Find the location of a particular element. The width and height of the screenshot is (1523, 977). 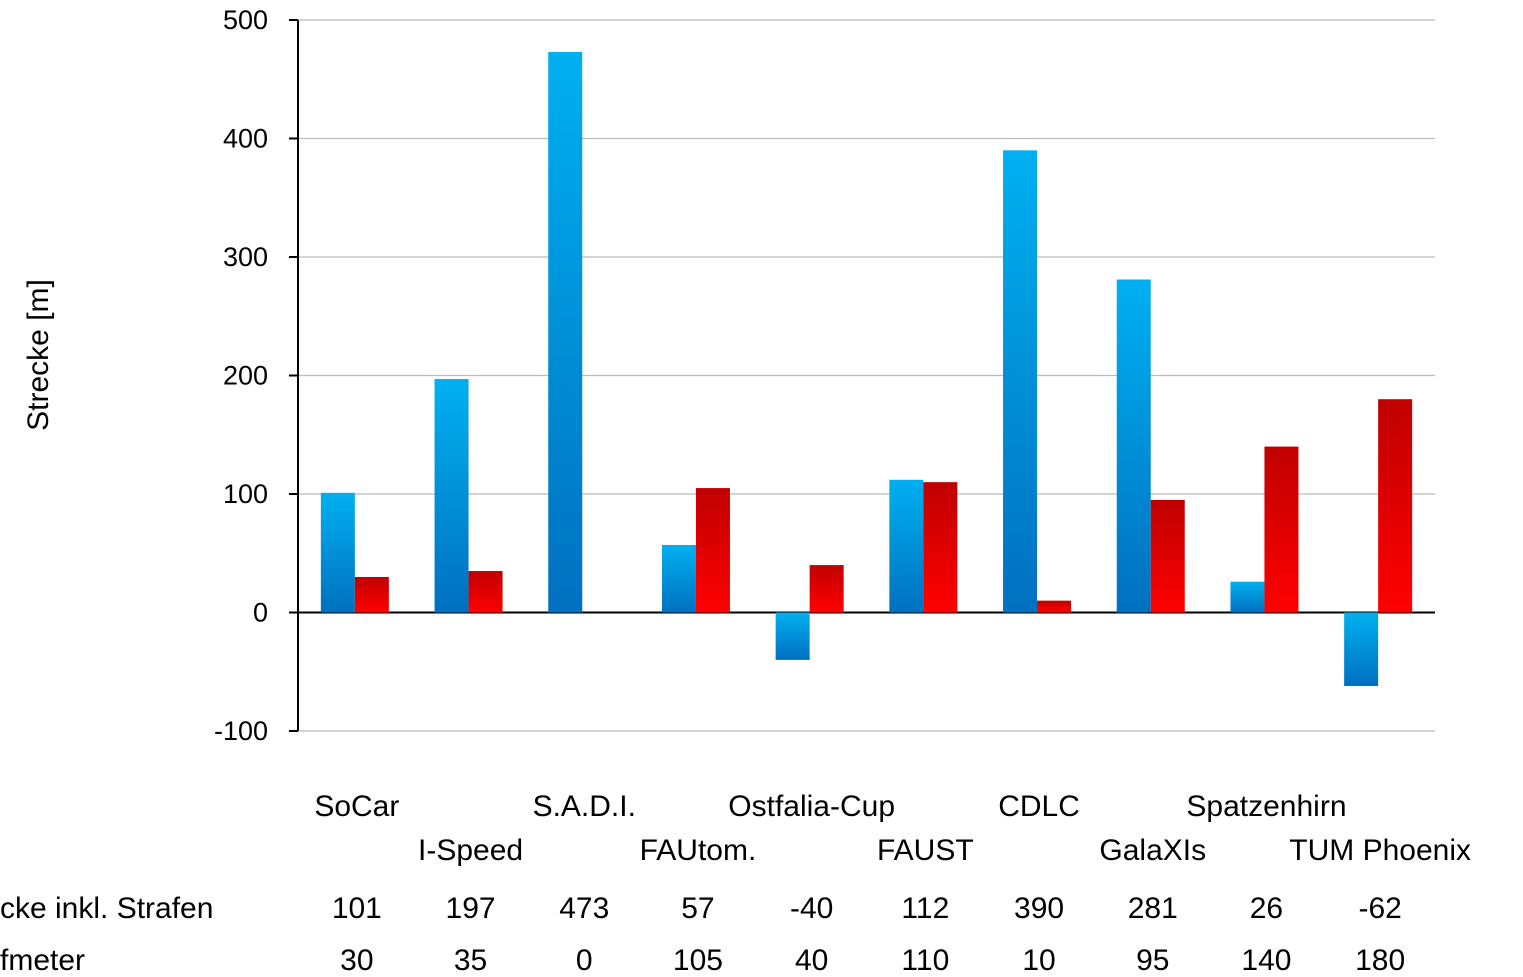

table-value: 40 is located at coordinates (811, 960).